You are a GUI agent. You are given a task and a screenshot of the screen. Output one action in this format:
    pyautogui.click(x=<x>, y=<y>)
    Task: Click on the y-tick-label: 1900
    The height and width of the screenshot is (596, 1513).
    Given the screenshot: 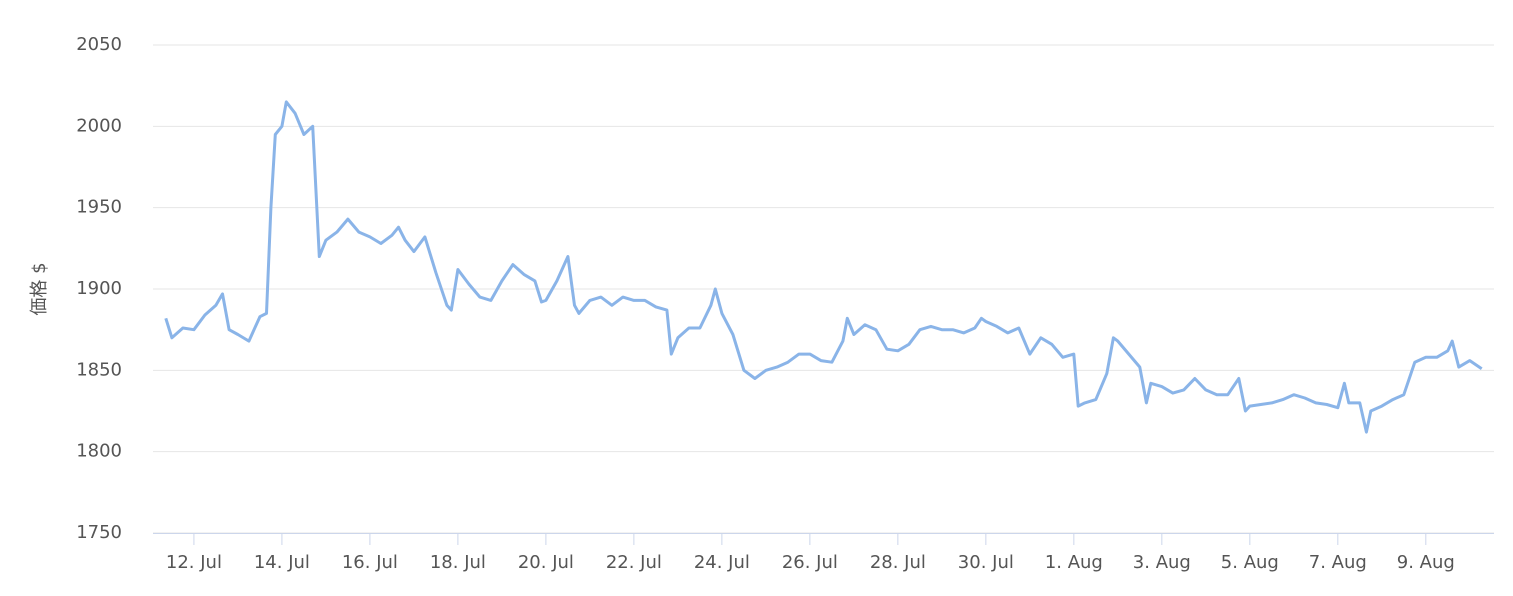 What is the action you would take?
    pyautogui.click(x=99, y=288)
    